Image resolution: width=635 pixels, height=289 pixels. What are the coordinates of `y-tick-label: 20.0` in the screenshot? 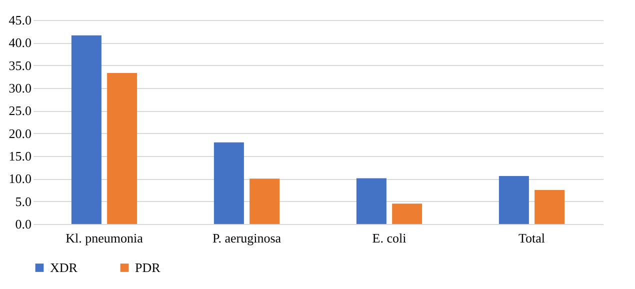 It's located at (20, 133).